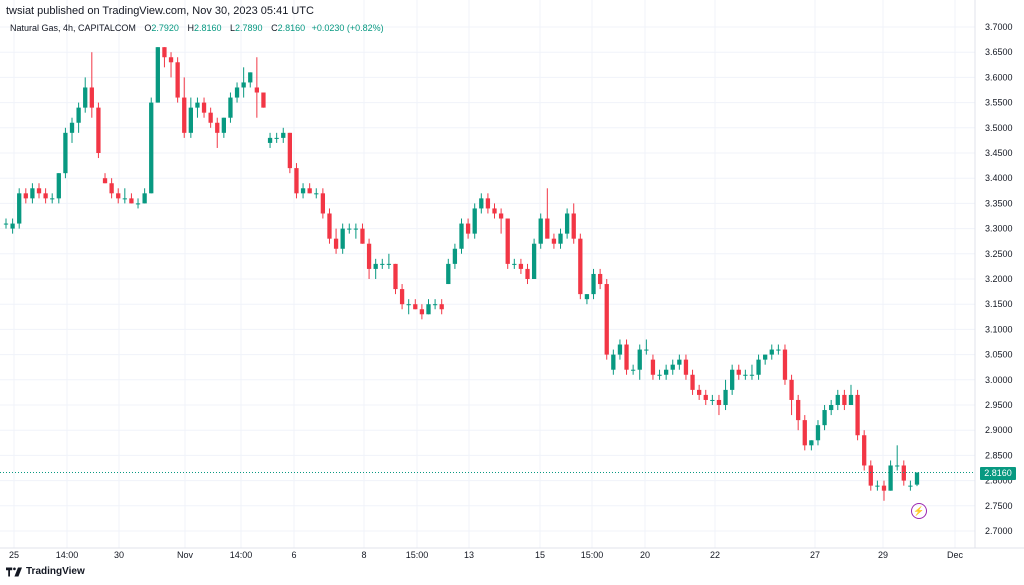  Describe the element at coordinates (999, 380) in the screenshot. I see `y-tick-label: 3.0000` at that location.